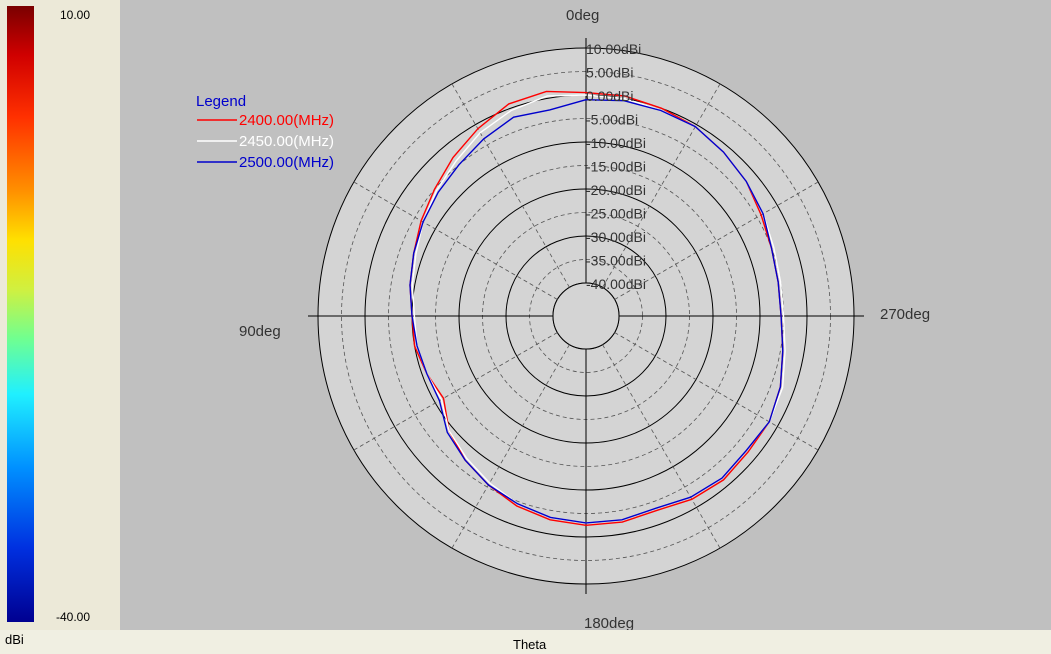 The width and height of the screenshot is (1051, 654). Describe the element at coordinates (609, 96) in the screenshot. I see `radial-tick-label: 0.00dBi` at that location.